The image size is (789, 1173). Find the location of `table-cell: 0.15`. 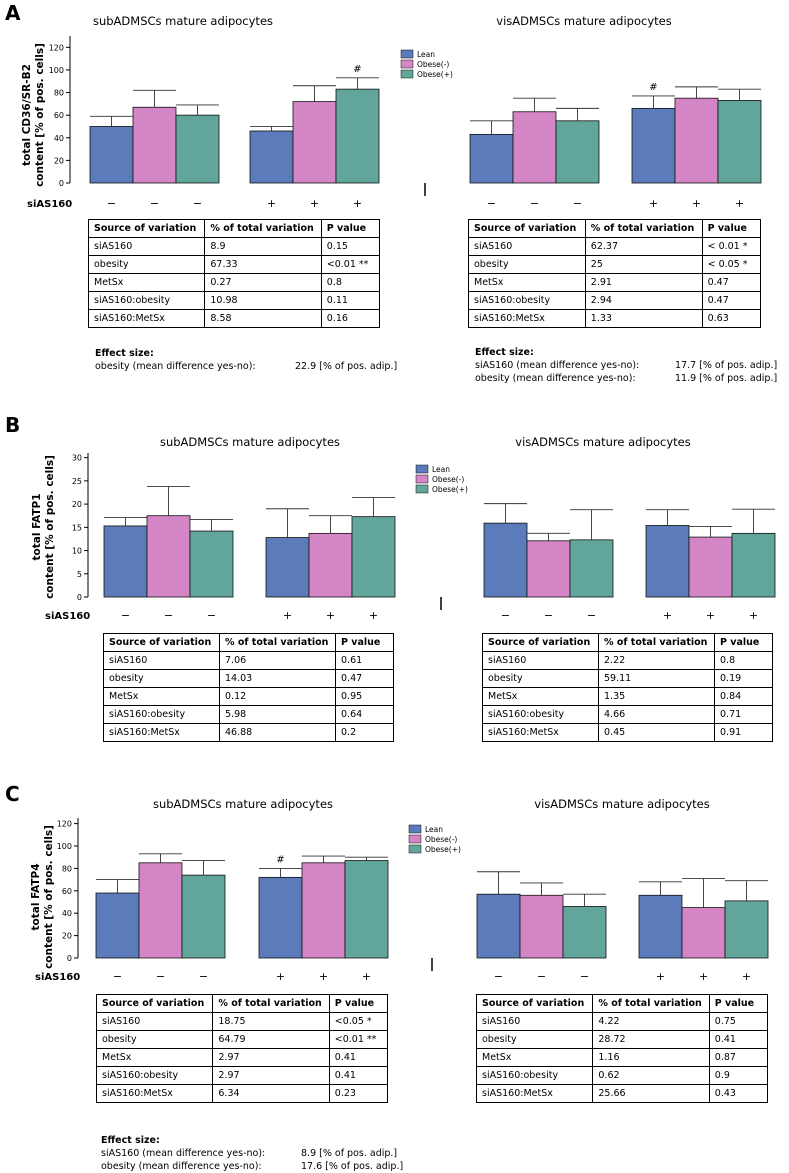

table-cell: 0.15 is located at coordinates (350, 246).